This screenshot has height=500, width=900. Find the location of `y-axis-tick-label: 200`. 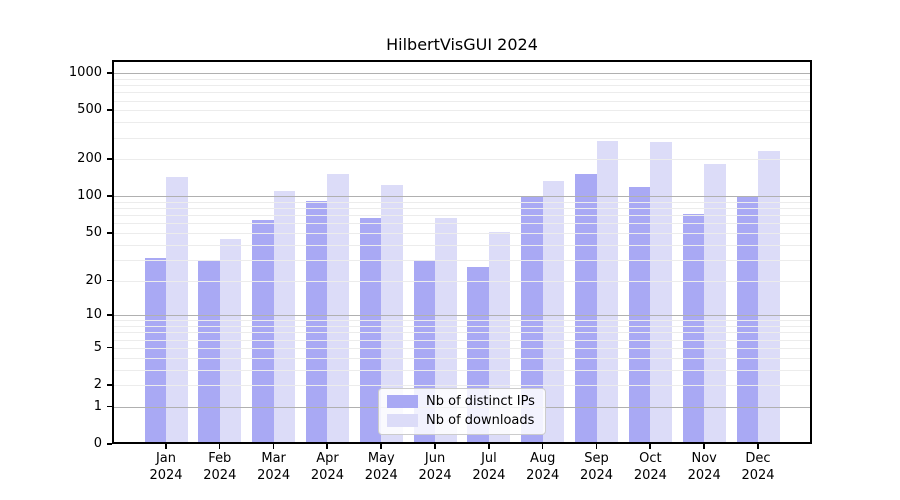

y-axis-tick-label: 200 is located at coordinates (89, 159).